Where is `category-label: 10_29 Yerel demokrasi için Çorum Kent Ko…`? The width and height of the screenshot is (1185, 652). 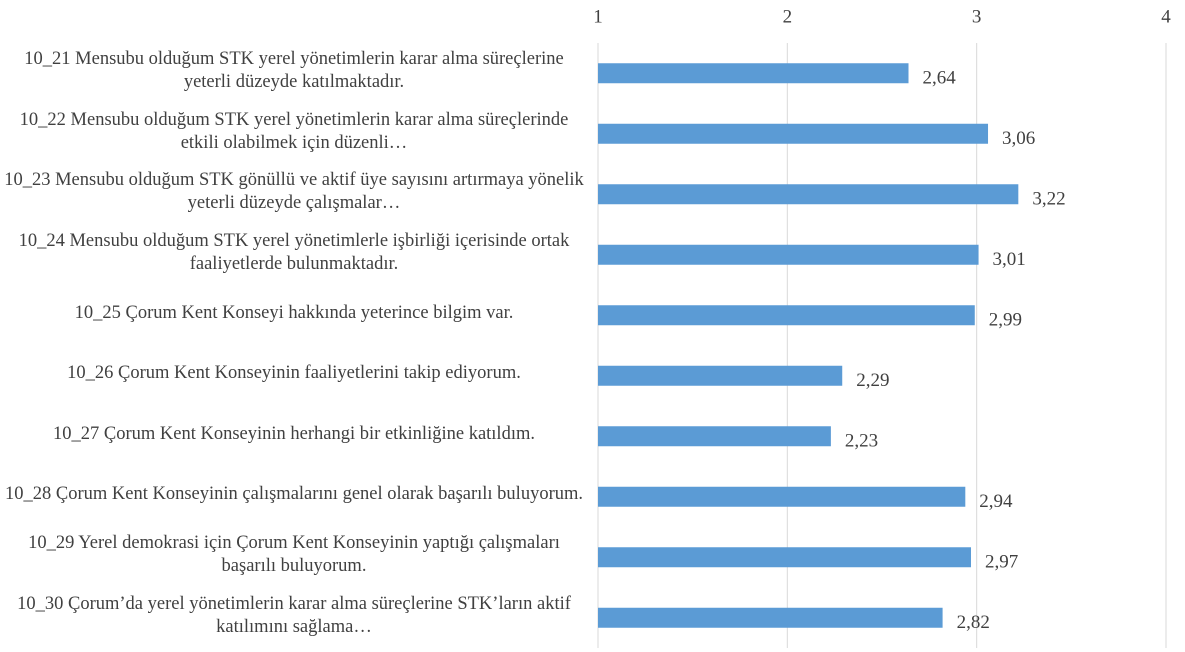
category-label: 10_29 Yerel demokrasi için Çorum Kent Ko… is located at coordinates (294, 555).